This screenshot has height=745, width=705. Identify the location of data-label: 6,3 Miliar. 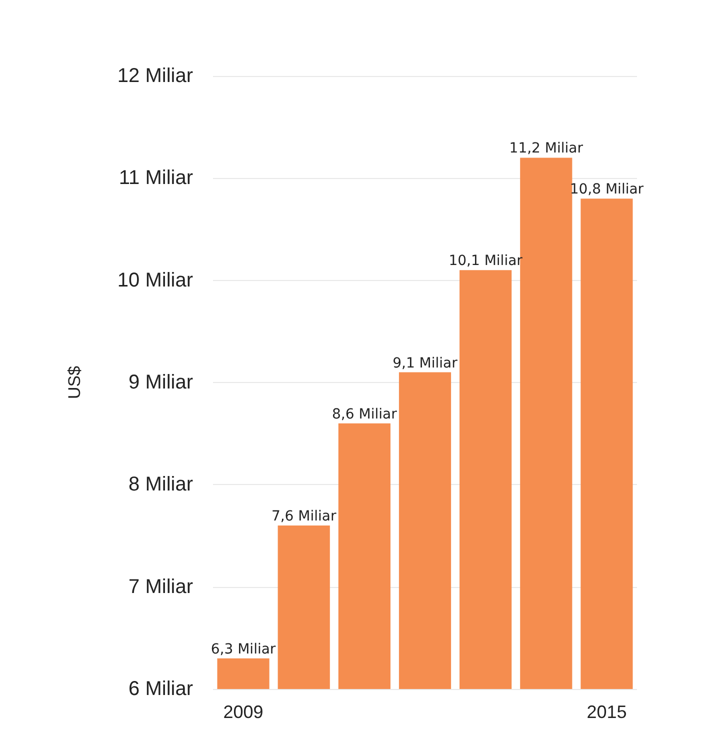
(243, 649).